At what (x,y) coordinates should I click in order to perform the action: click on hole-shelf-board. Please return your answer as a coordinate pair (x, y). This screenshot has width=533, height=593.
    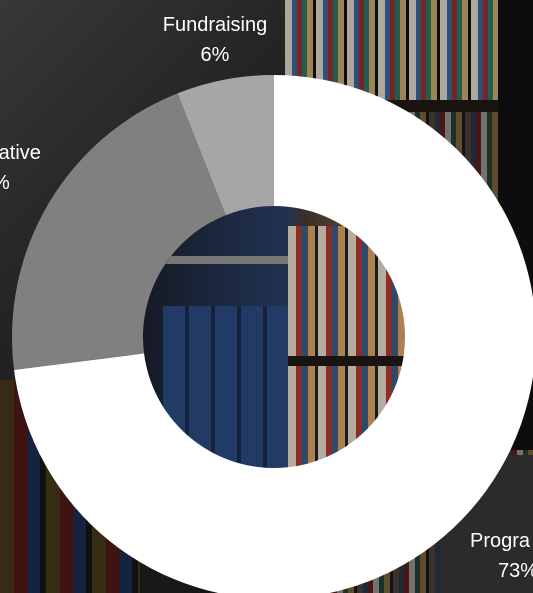
    Looking at the image, I should click on (347, 361).